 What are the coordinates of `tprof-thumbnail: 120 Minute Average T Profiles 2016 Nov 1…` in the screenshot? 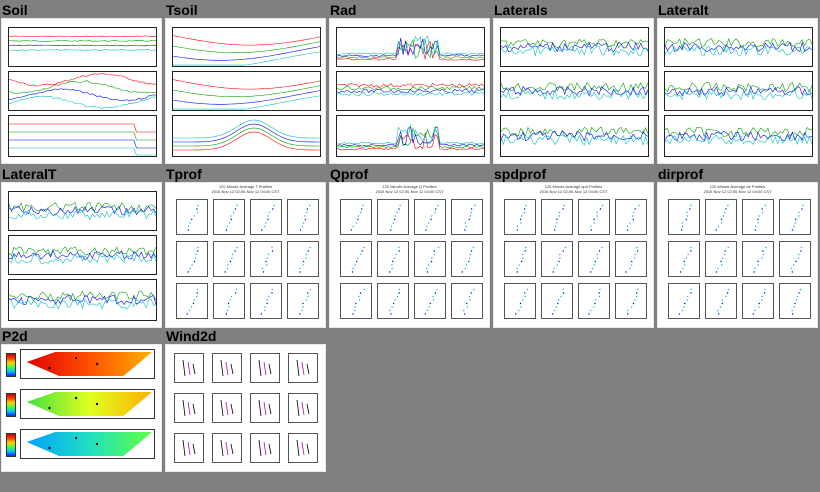 It's located at (245, 255).